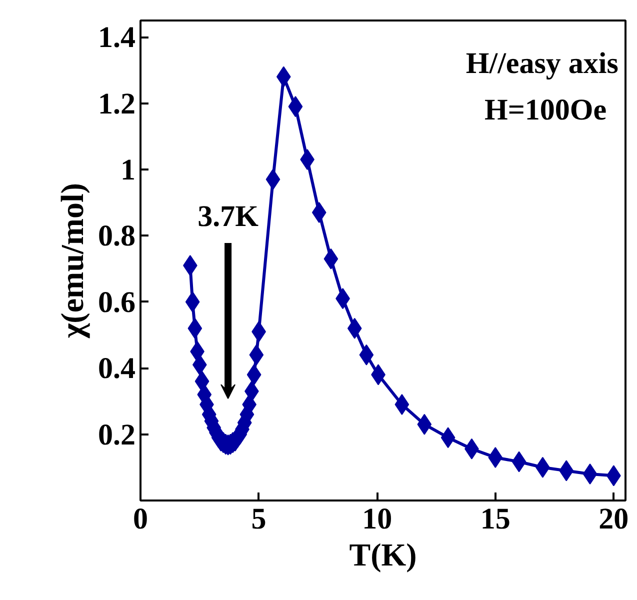 Image resolution: width=637 pixels, height=600 pixels. I want to click on annotation: H//easy axis, so click(542, 63).